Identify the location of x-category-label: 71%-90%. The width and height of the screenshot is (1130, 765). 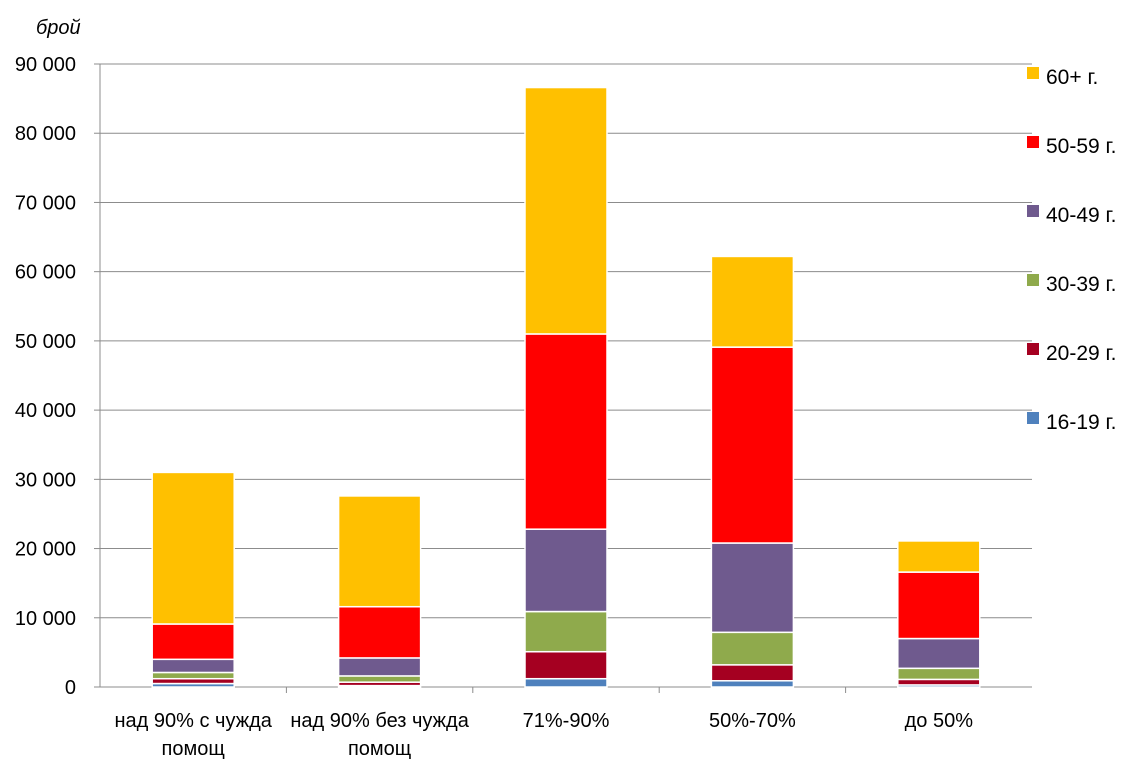
(566, 721).